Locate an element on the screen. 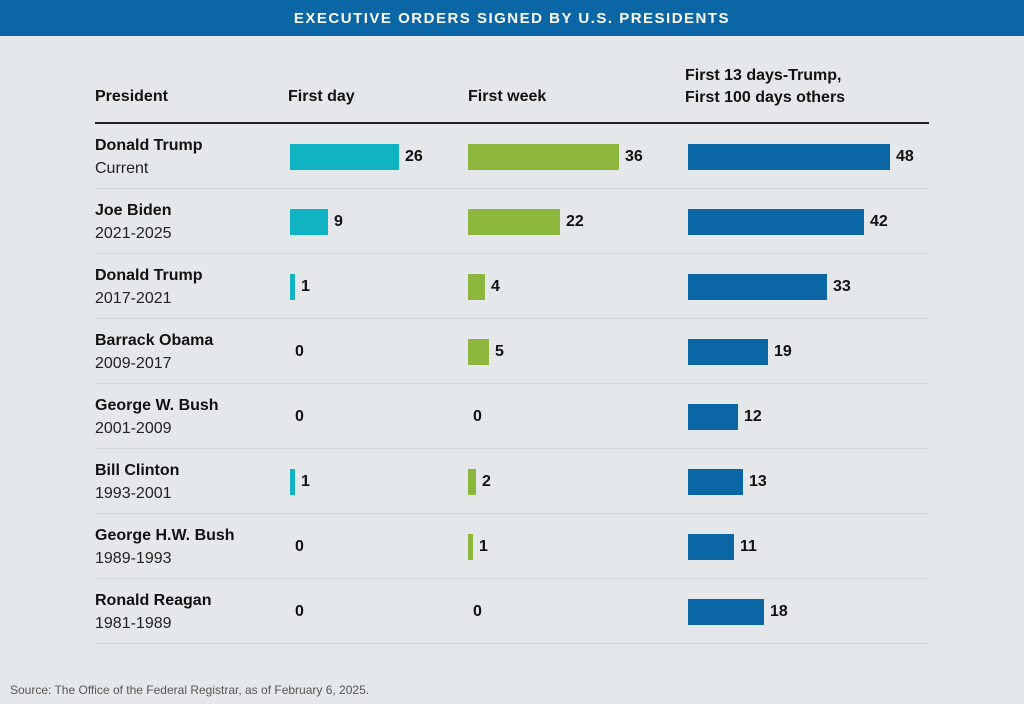 The width and height of the screenshot is (1024, 704). president-term: 2021-2025 is located at coordinates (133, 233).